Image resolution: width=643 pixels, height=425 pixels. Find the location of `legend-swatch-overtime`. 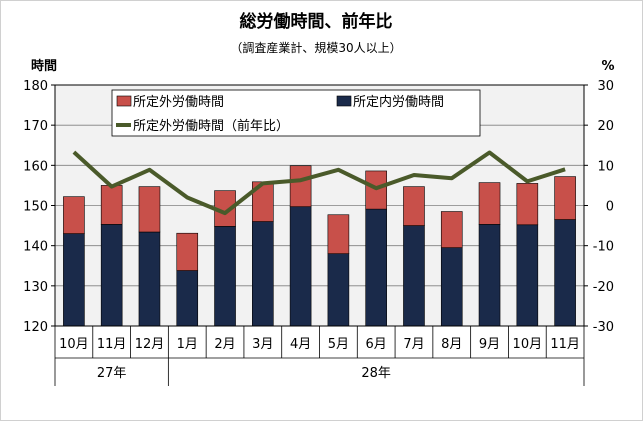

legend-swatch-overtime is located at coordinates (124, 101).